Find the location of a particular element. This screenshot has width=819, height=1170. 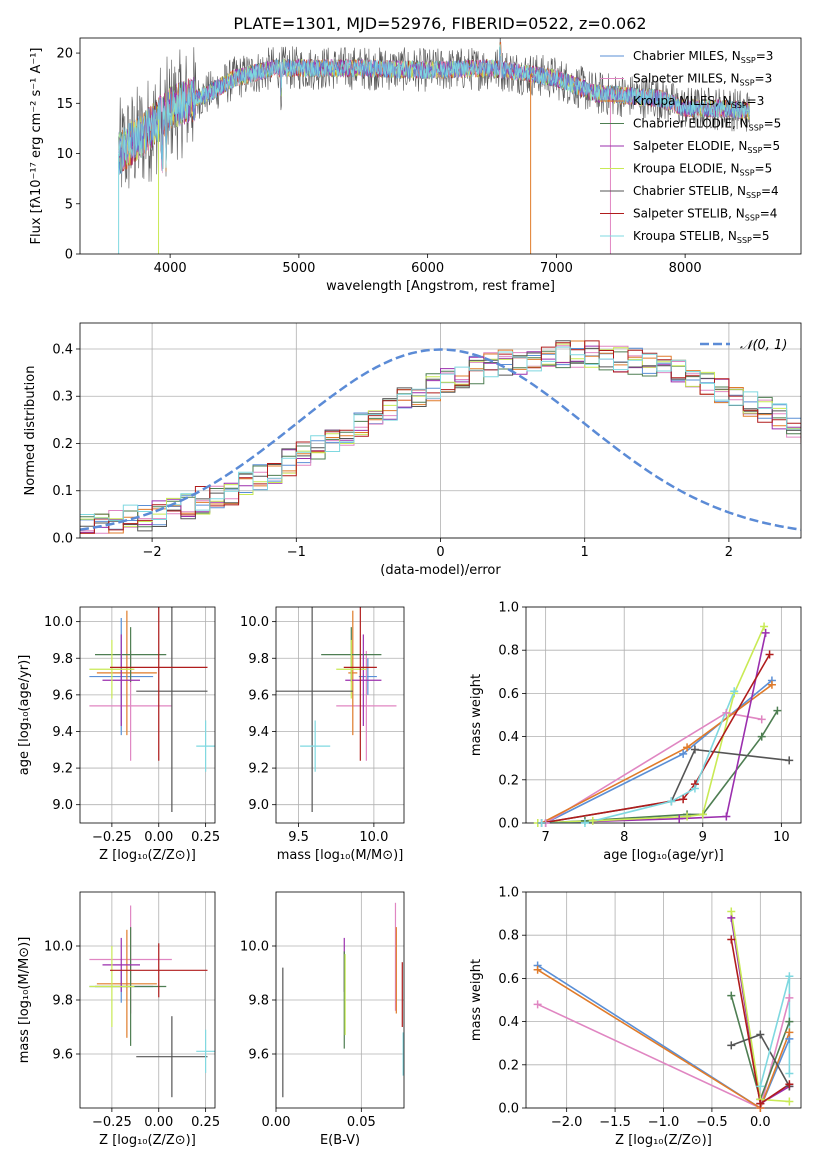

x-tick-label: 4000 is located at coordinates (170, 268).